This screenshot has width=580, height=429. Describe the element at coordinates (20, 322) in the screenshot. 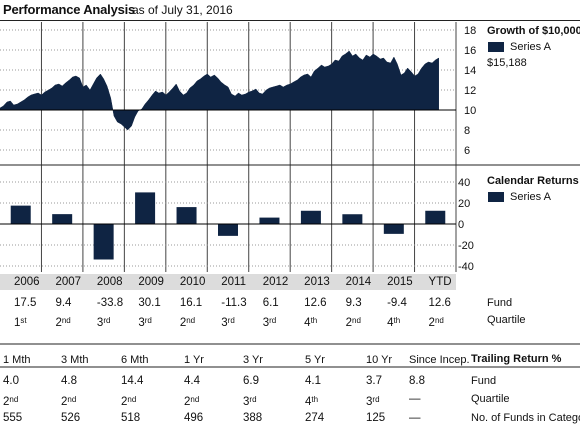

I see `calendar-quartile-value: 1st` at that location.